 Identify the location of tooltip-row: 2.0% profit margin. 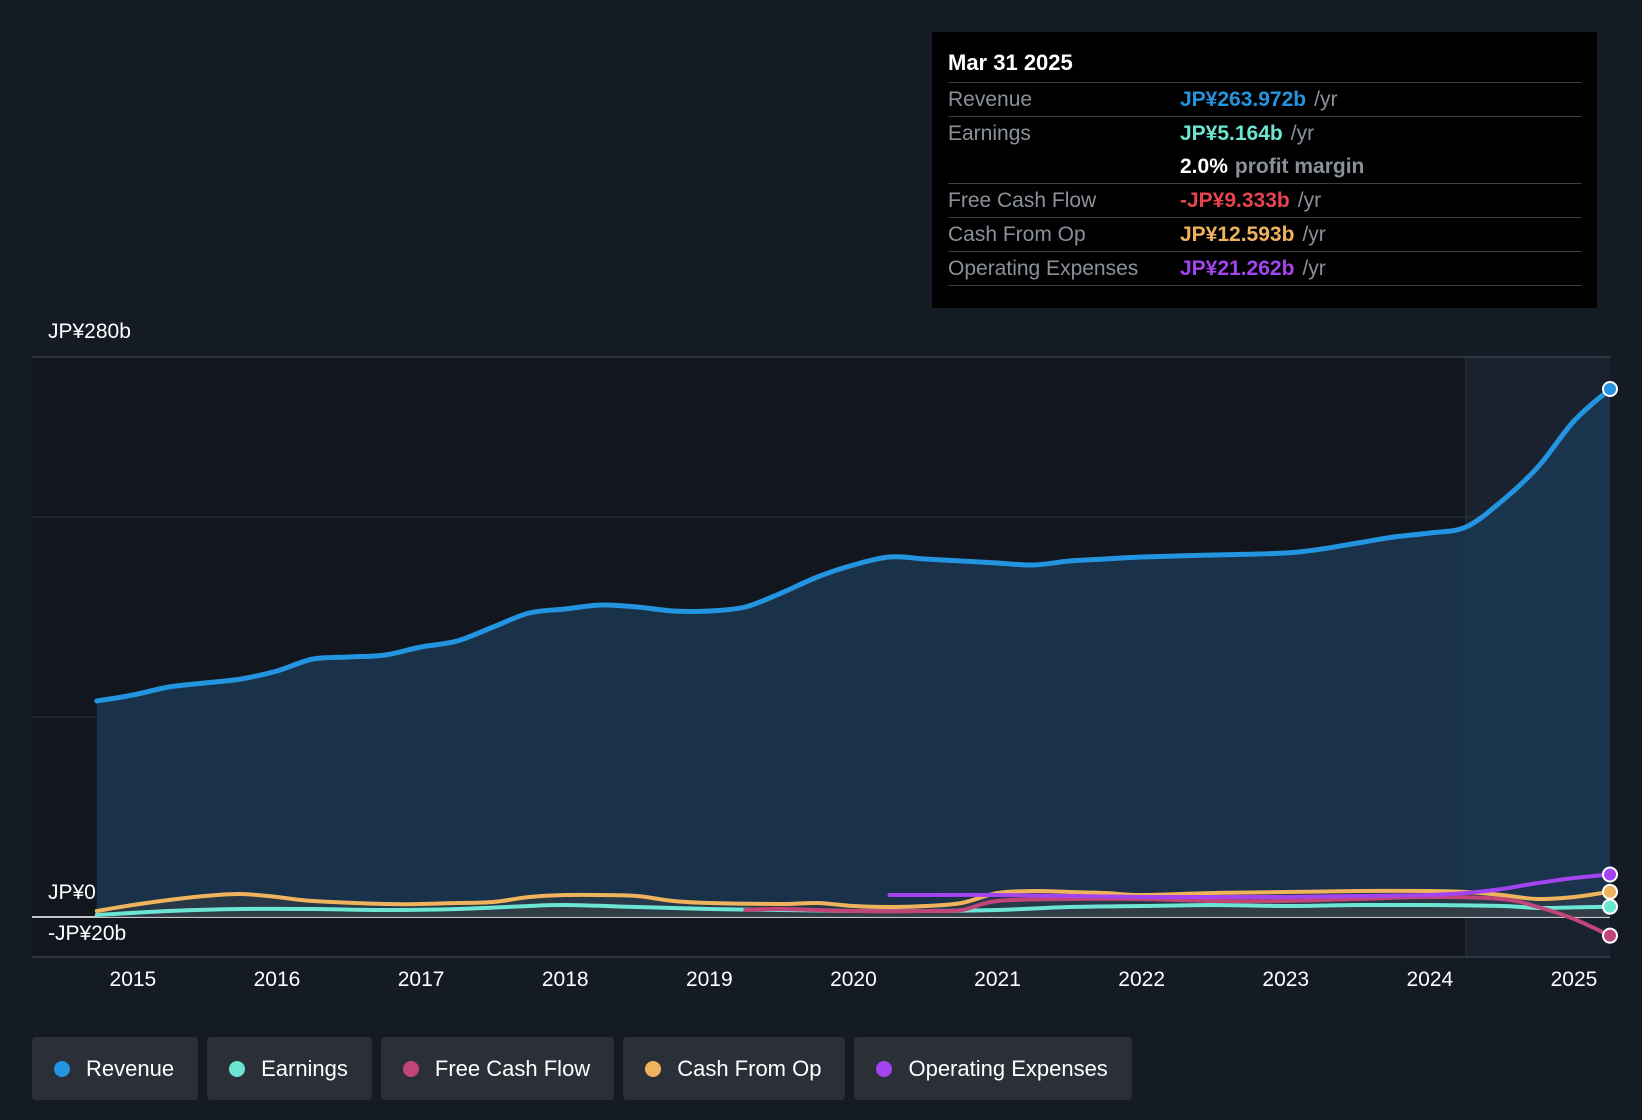
(1264, 166).